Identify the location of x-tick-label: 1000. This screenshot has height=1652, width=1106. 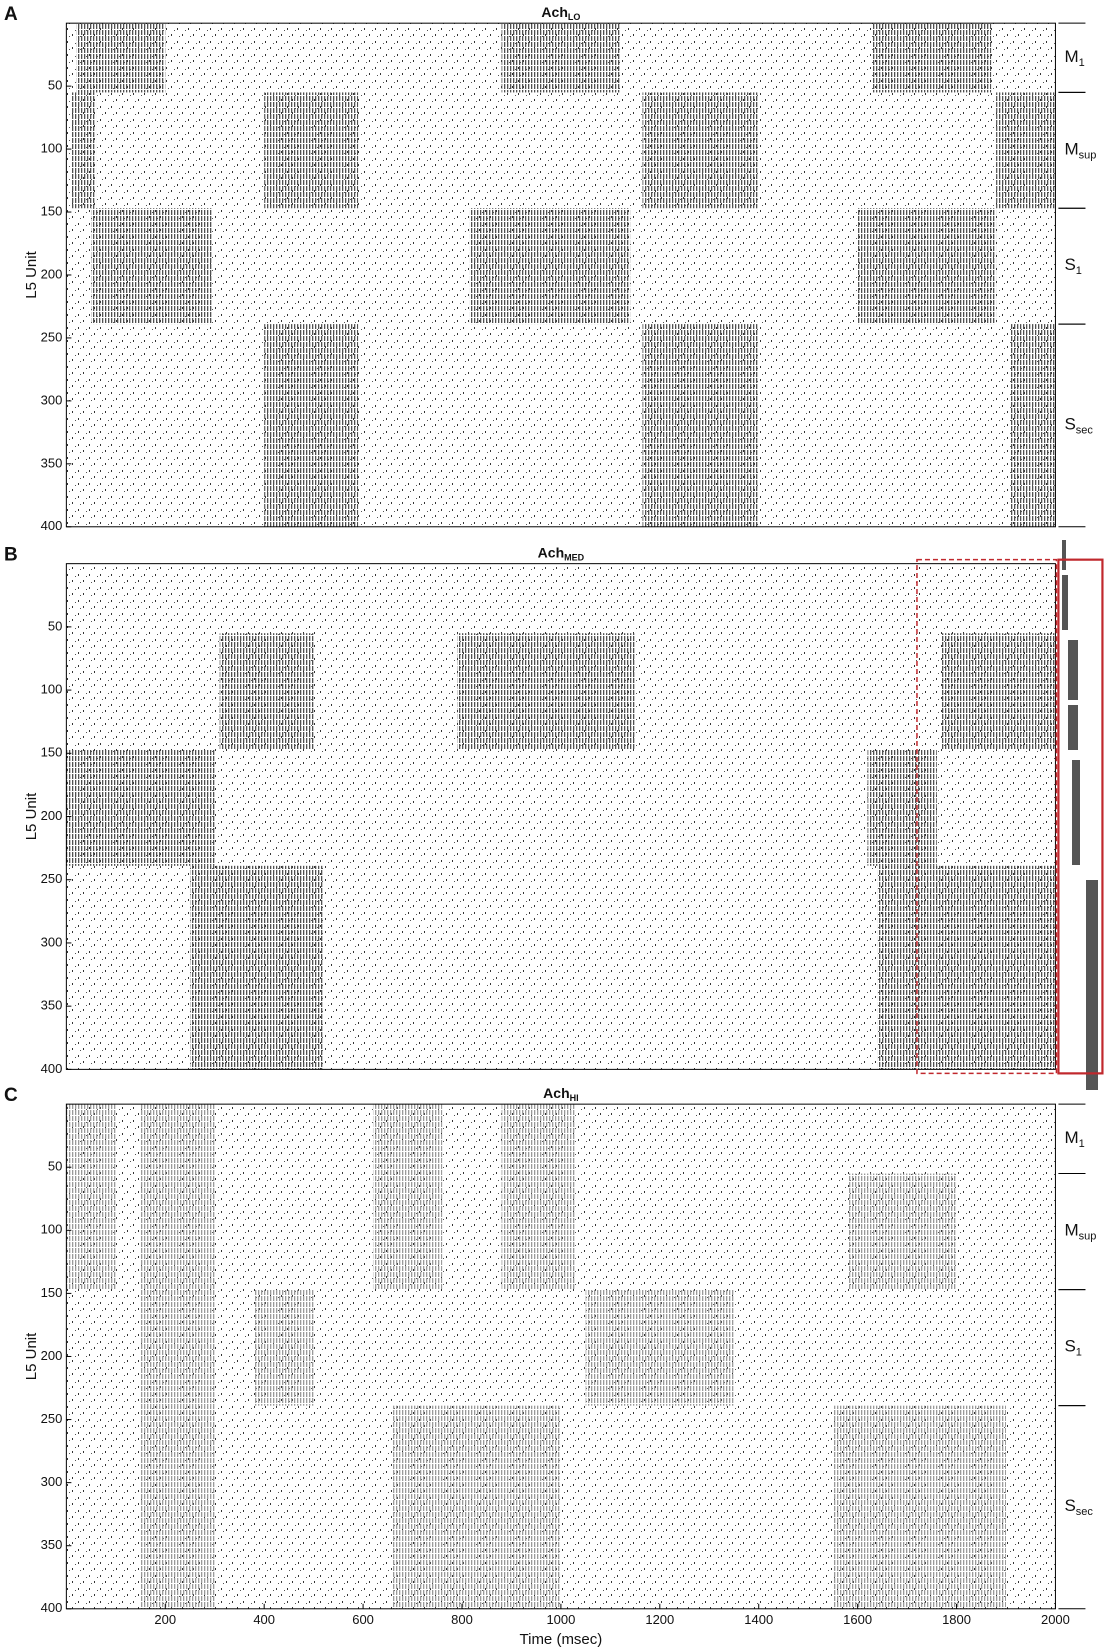
(560, 1619).